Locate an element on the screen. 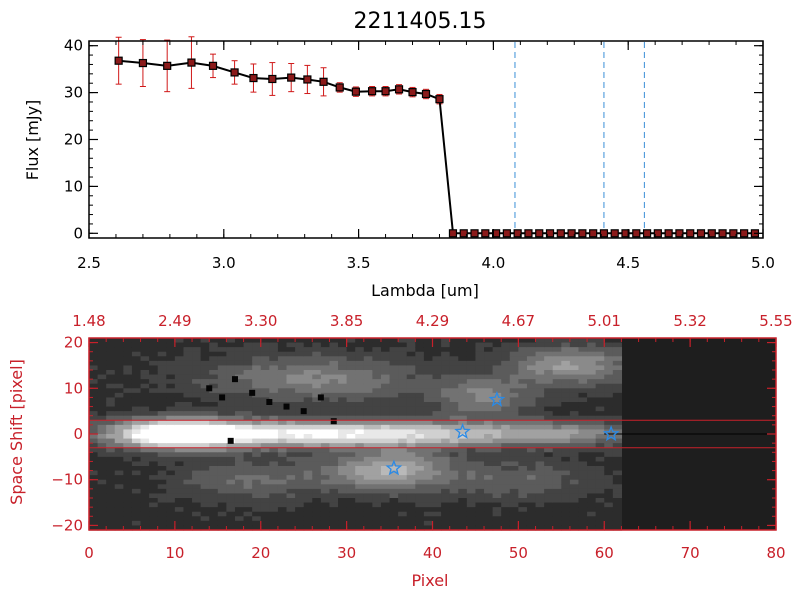 This screenshot has width=800, height=600. x-tick-label: 5.0 is located at coordinates (763, 263).